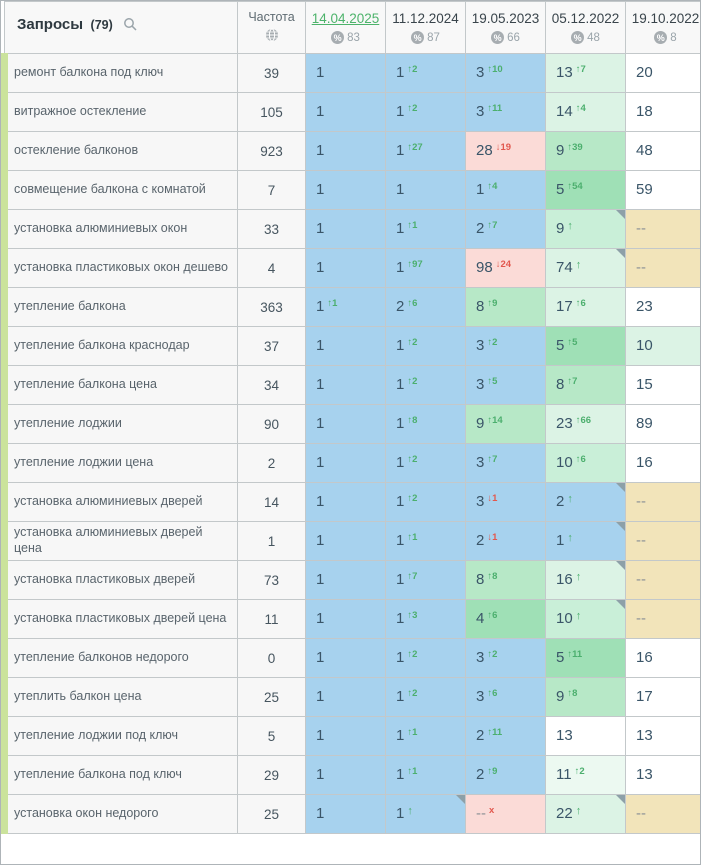 The image size is (701, 865). What do you see at coordinates (585, 814) in the screenshot?
I see `position-cell: 22 ↑` at bounding box center [585, 814].